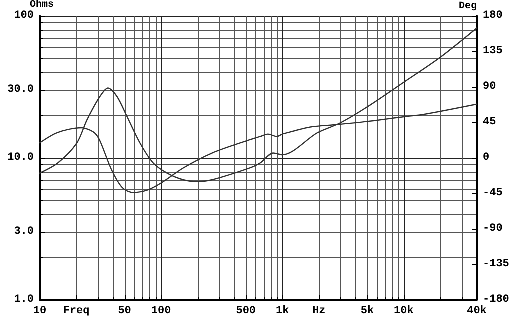 The image size is (520, 329). What do you see at coordinates (493, 229) in the screenshot?
I see `y2-tick-label: -90` at bounding box center [493, 229].